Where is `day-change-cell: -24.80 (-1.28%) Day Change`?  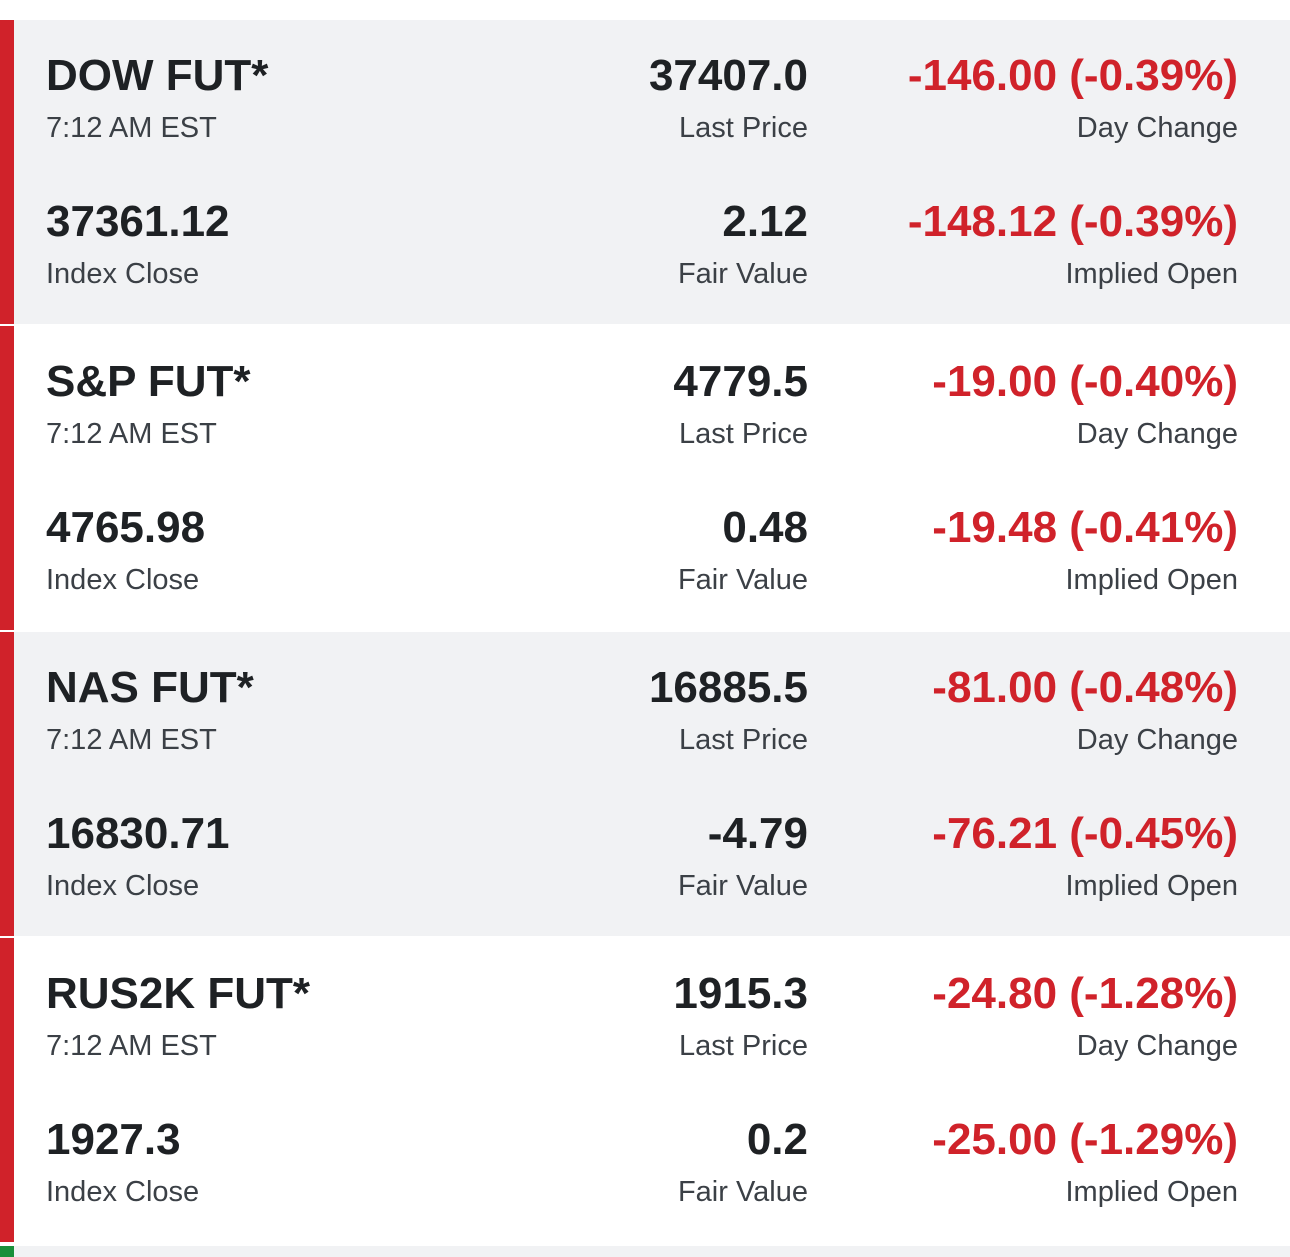
day-change-cell: -24.80 (-1.28%) Day Change is located at coordinates (1028, 1016).